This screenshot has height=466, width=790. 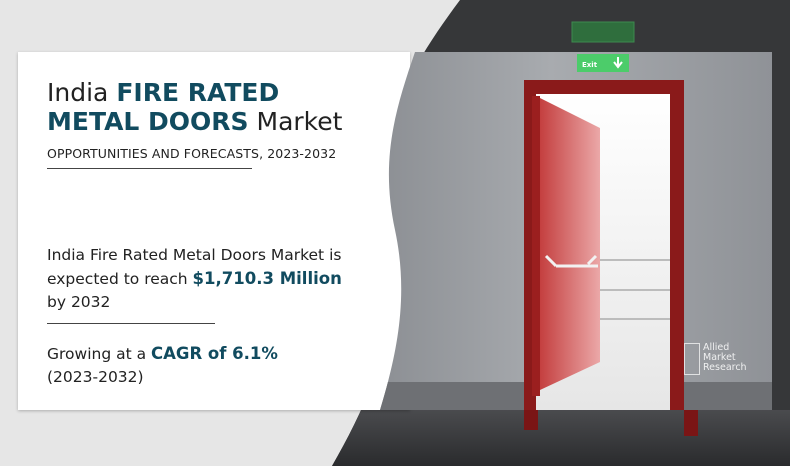 What do you see at coordinates (267, 278) in the screenshot?
I see `forecast-value: $1,710.3 Million` at bounding box center [267, 278].